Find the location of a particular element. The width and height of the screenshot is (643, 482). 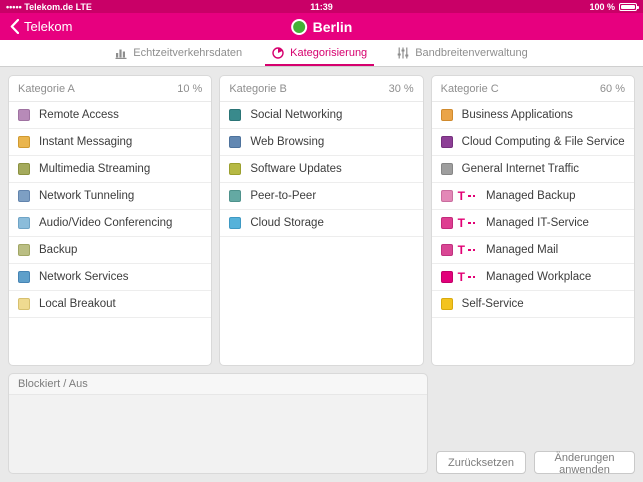

battery-percent-label: 100 % is located at coordinates (602, 6).